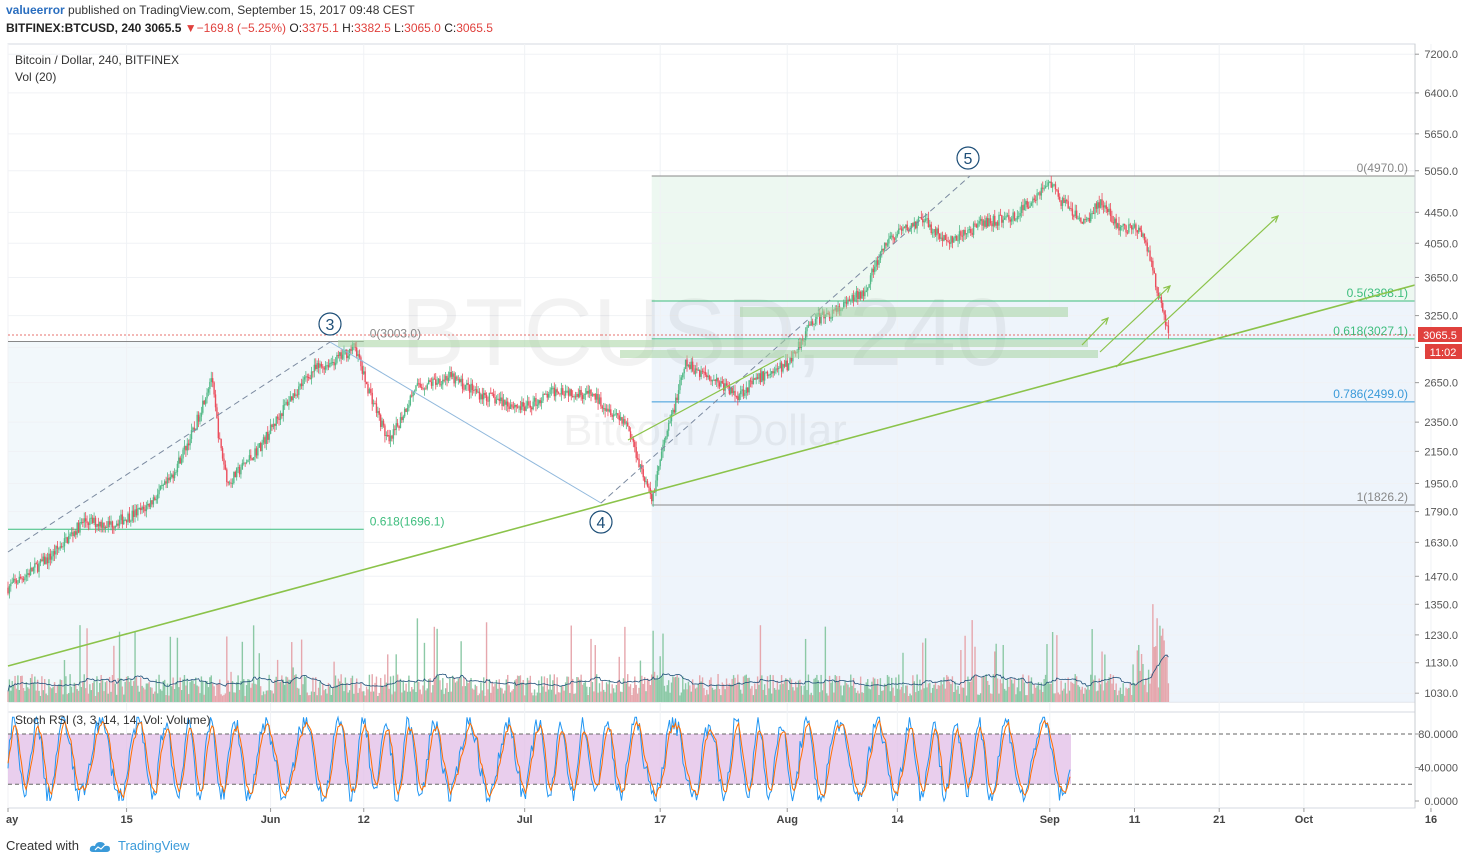  I want to click on close-value: 3065.5, so click(474, 28).